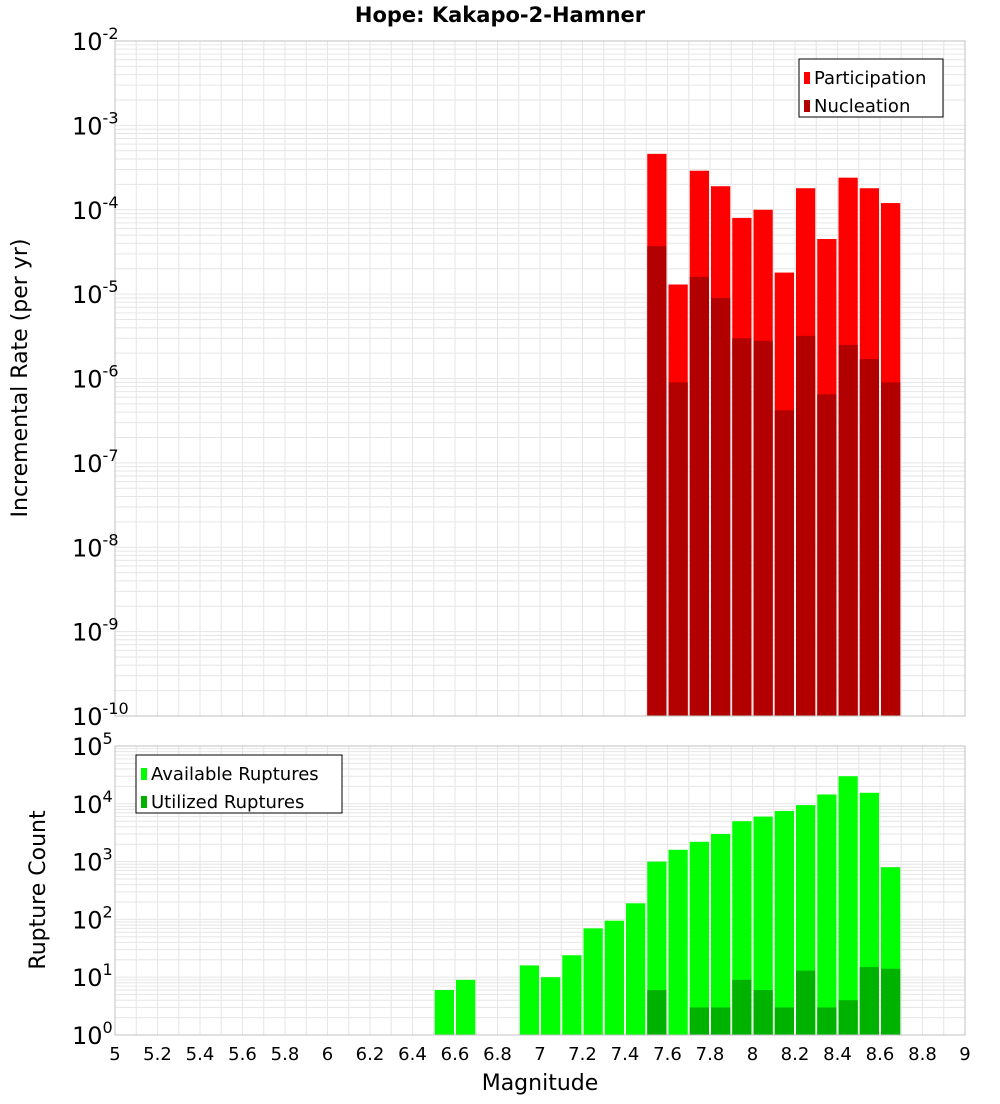 The height and width of the screenshot is (1104, 1000). What do you see at coordinates (807, 78) in the screenshot?
I see `top-legend-swatch` at bounding box center [807, 78].